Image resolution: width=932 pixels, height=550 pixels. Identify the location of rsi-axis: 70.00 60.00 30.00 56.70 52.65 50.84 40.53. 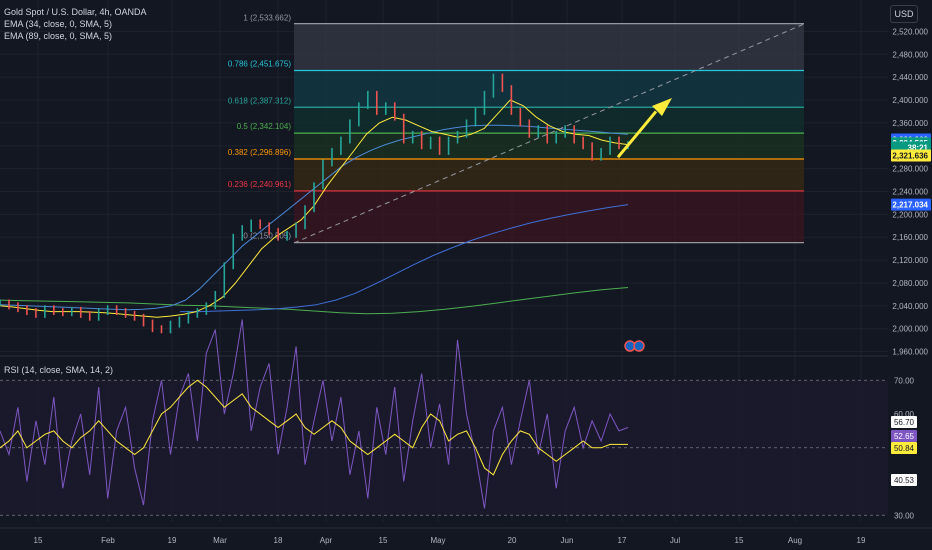
(904, 448).